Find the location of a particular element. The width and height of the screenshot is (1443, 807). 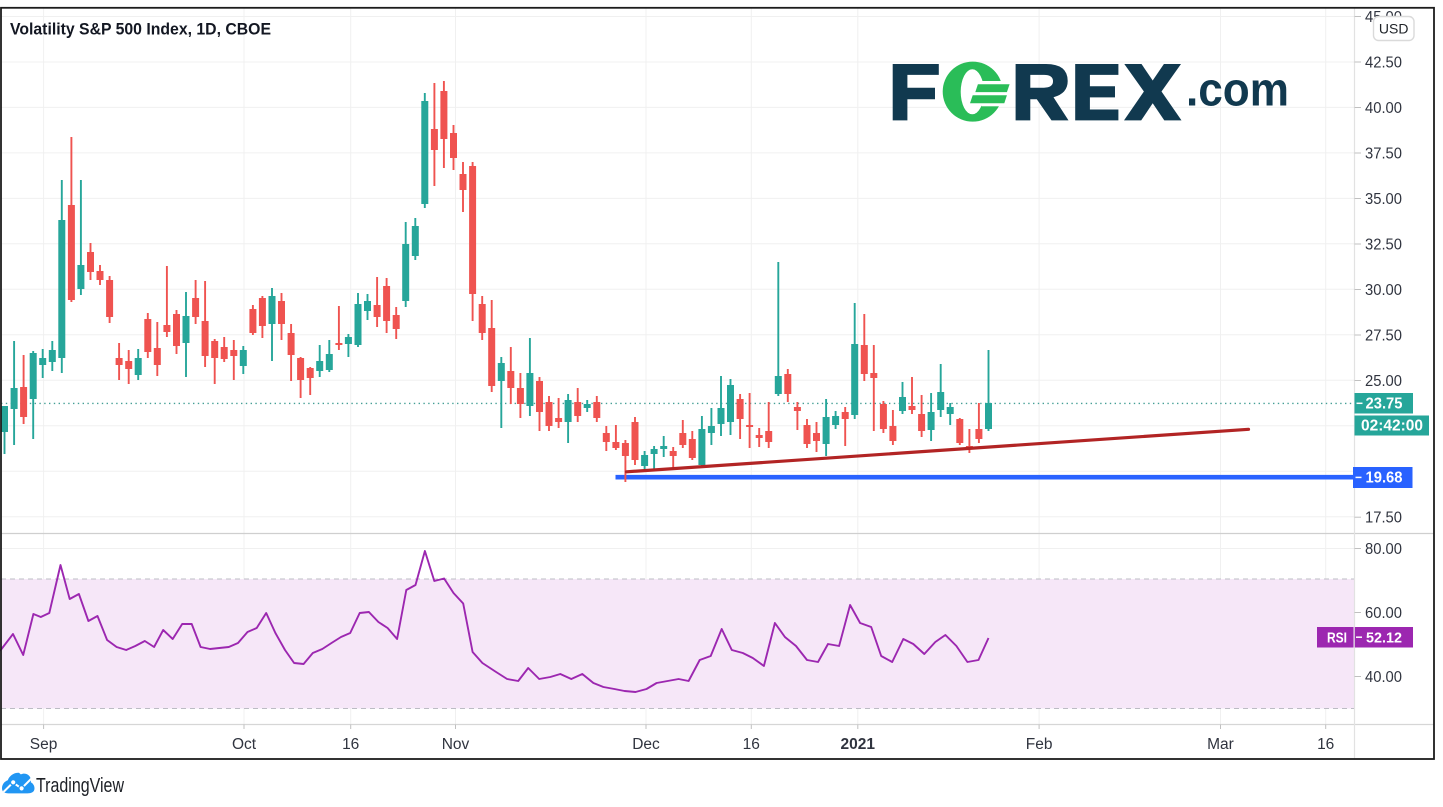

svg-text: RSI is located at coordinates (1337, 639).